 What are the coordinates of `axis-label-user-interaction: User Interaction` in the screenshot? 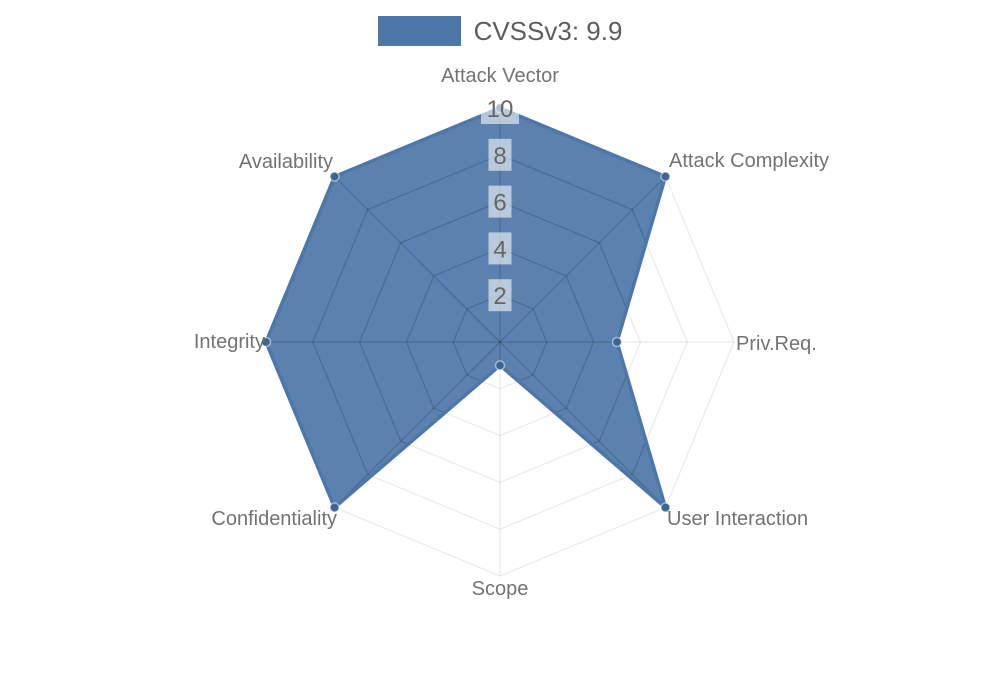 It's located at (737, 519).